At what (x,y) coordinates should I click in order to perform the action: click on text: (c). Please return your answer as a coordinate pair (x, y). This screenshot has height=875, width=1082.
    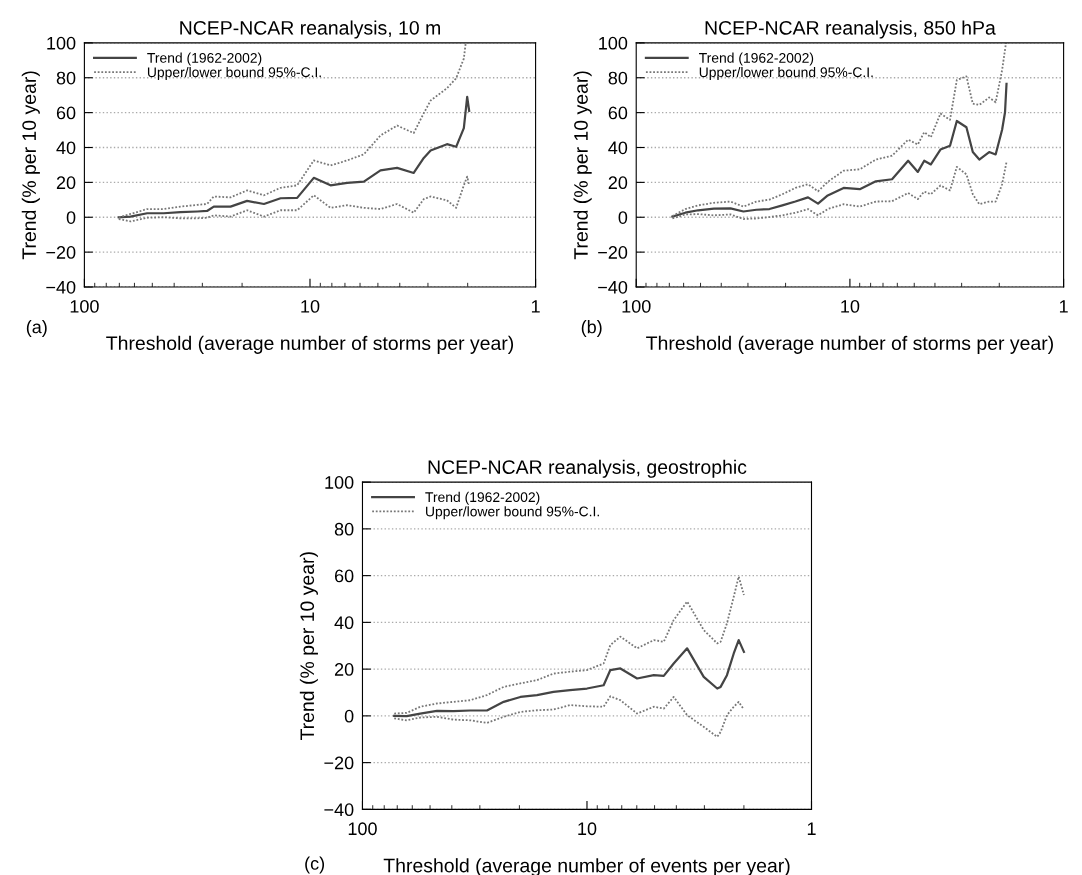
    Looking at the image, I should click on (315, 865).